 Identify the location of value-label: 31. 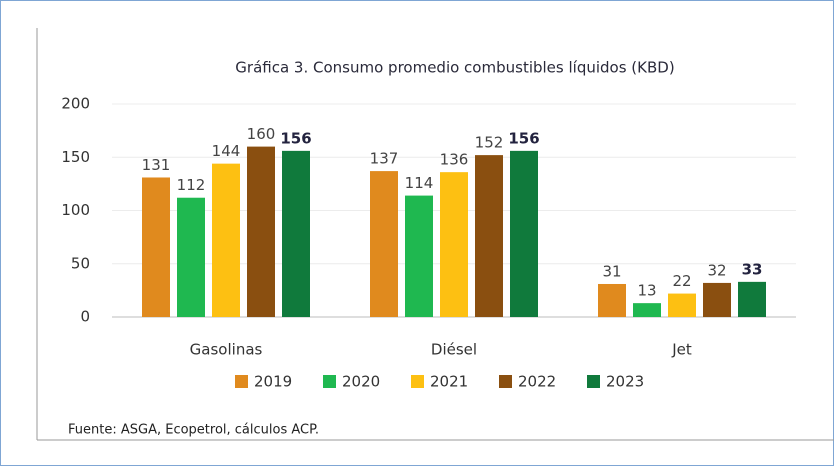
(611, 271).